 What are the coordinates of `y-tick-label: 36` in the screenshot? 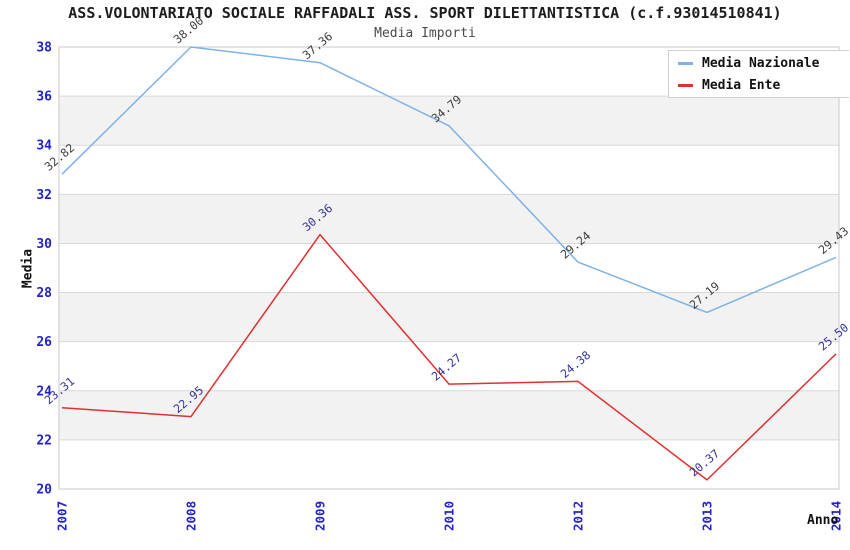 It's located at (44, 97).